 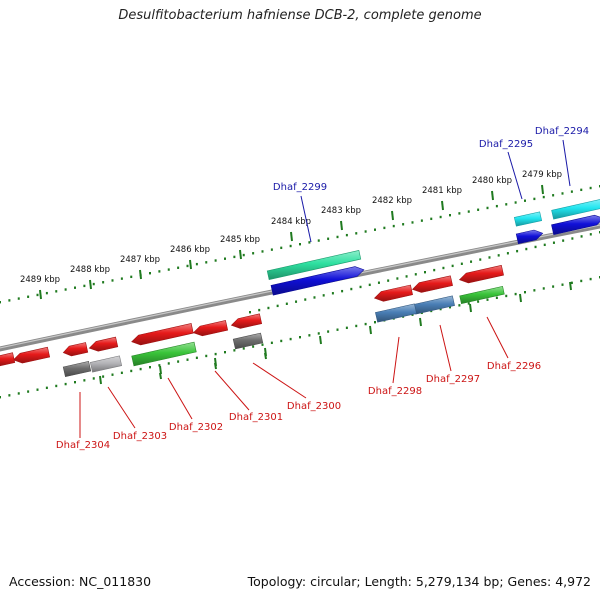 I want to click on gene-feature-partial-b, so click(x=8, y=359).